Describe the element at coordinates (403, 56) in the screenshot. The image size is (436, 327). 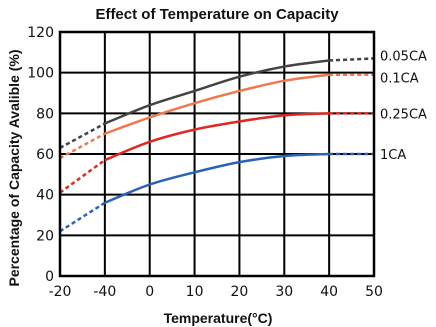
I see `legend-label-0.05CA: 0.05CA` at that location.